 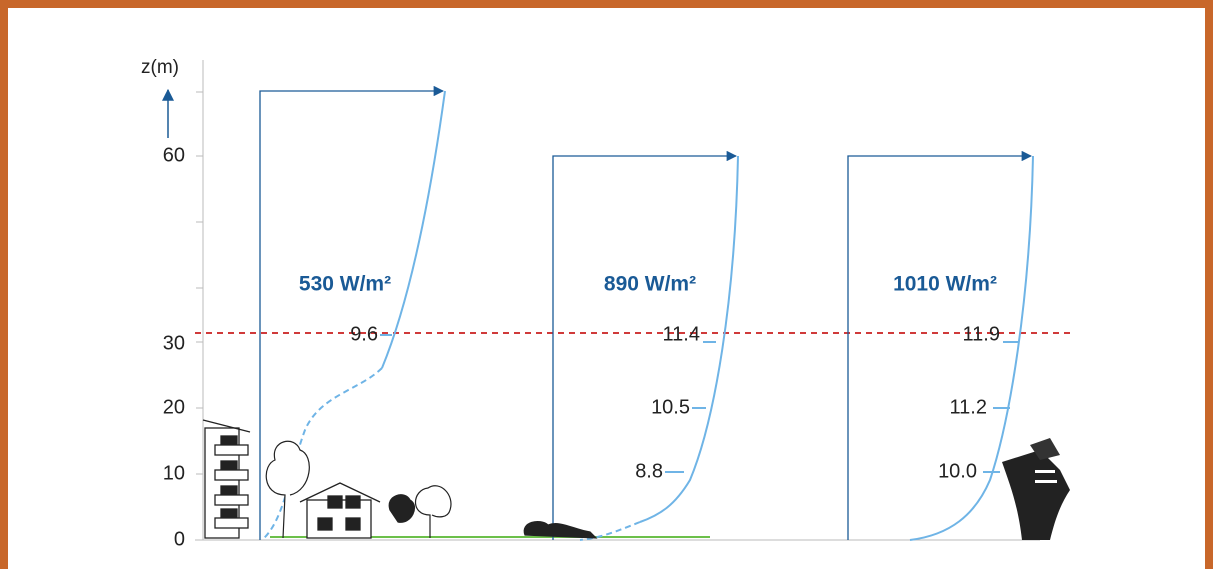 I want to click on profile: 530 W/m² 9.6, so click(x=352, y=313).